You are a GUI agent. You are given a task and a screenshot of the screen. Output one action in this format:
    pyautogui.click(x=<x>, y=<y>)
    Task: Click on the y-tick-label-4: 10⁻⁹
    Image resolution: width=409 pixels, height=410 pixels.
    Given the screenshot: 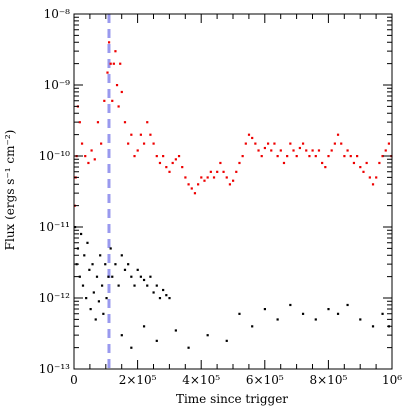 What is the action you would take?
    pyautogui.click(x=57, y=85)
    